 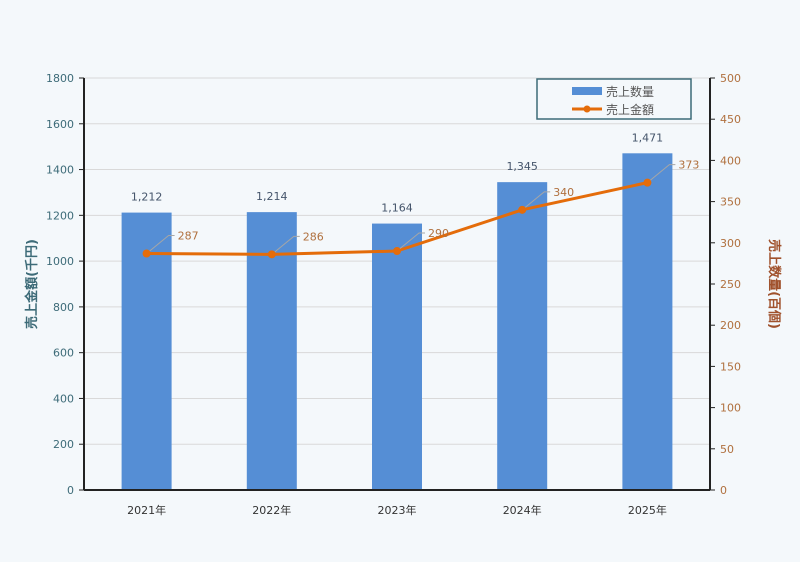 What do you see at coordinates (522, 510) in the screenshot?
I see `x-tick-label: 2024年` at bounding box center [522, 510].